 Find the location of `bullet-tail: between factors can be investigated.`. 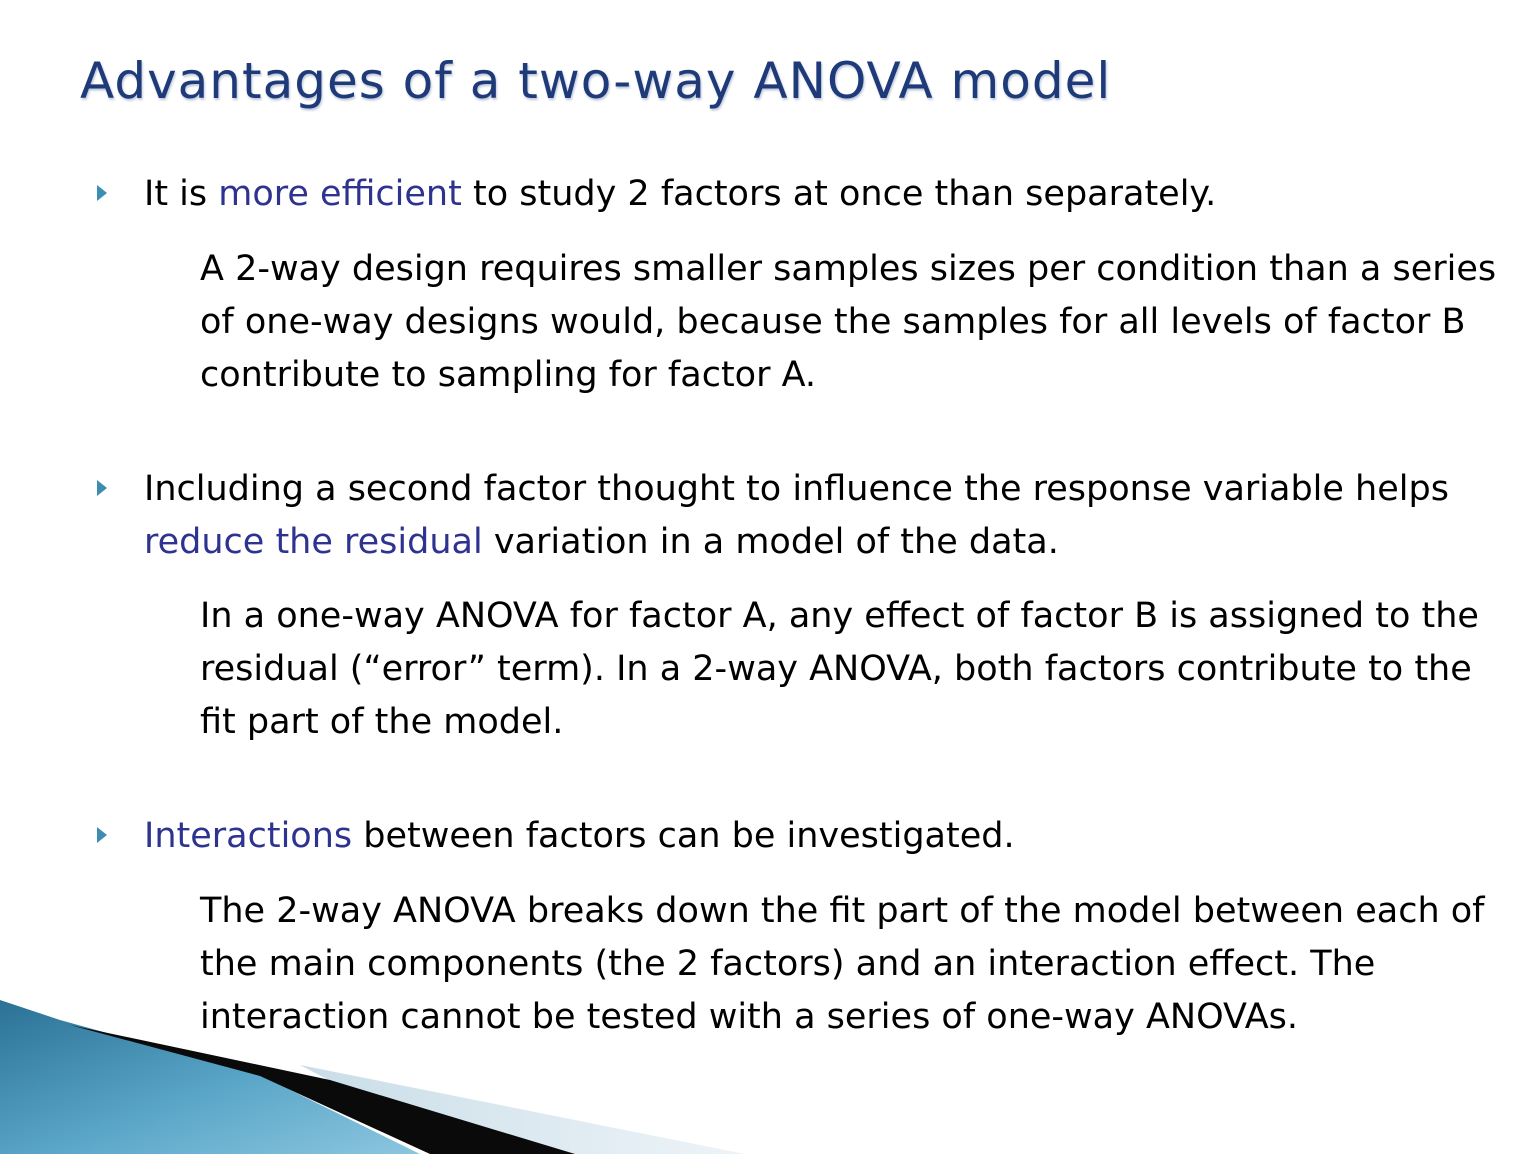

bullet-tail: between factors can be investigated. is located at coordinates (683, 836).